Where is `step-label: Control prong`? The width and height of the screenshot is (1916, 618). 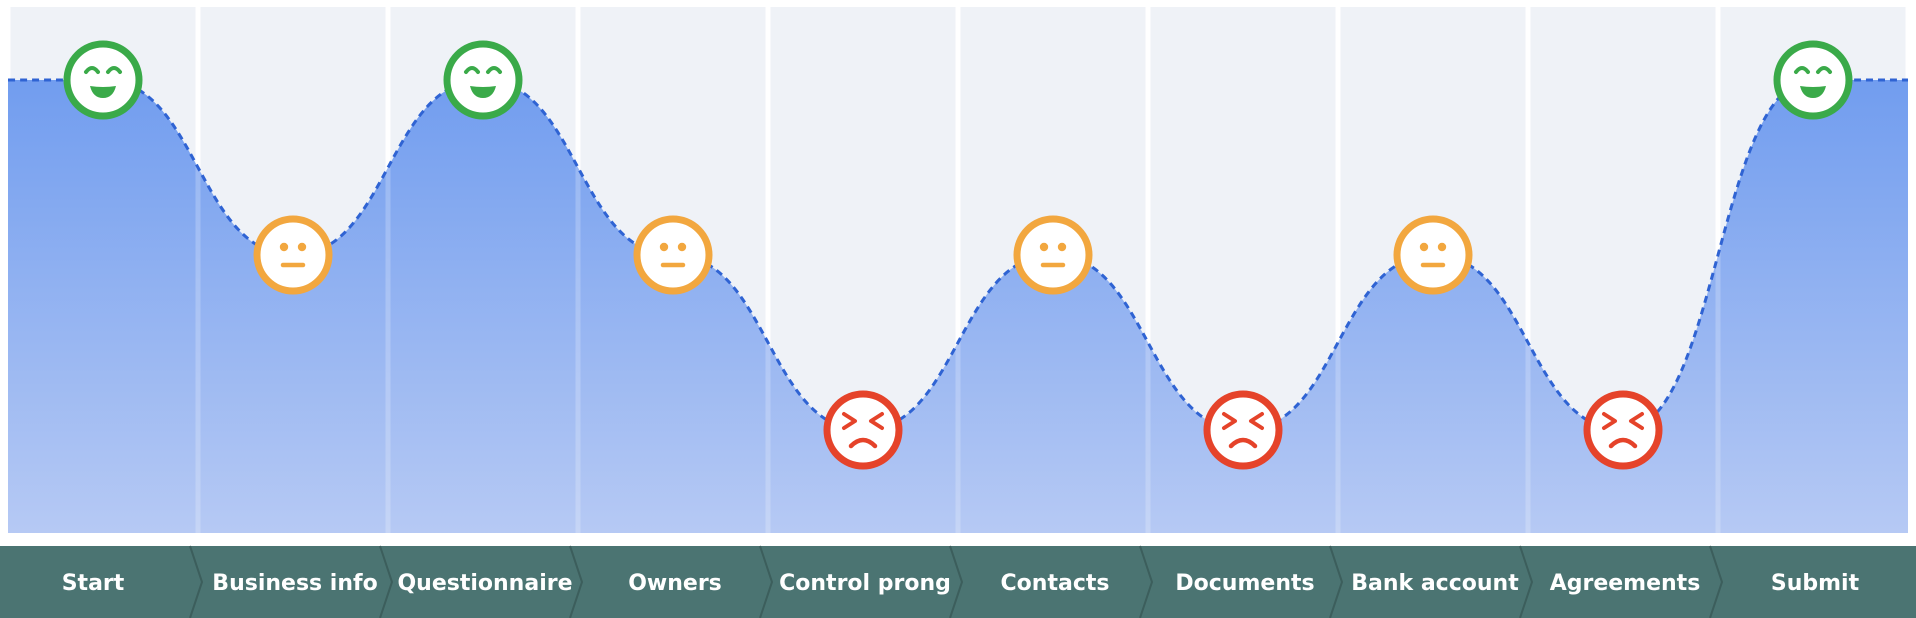 step-label: Control prong is located at coordinates (865, 583).